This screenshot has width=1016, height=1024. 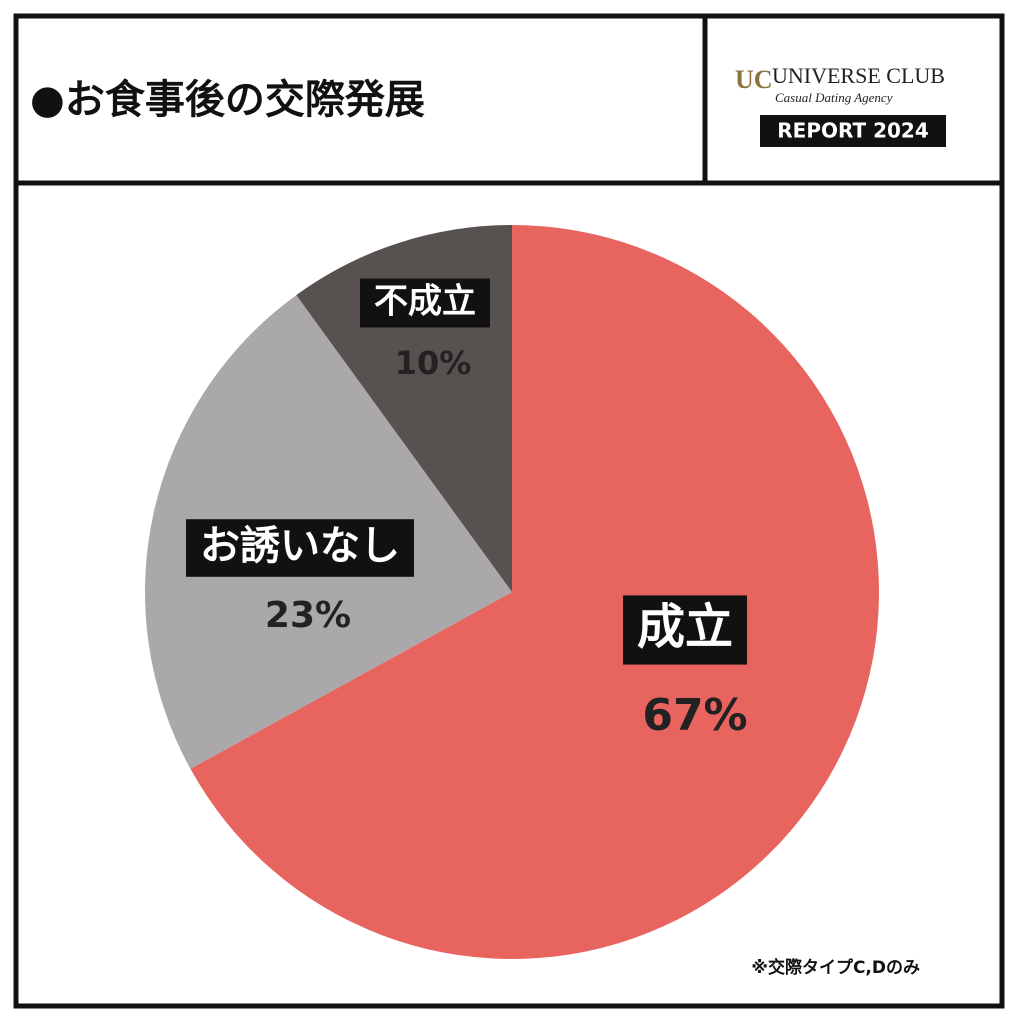 I want to click on brand-name: UNIVERSE CLUB, so click(x=858, y=75).